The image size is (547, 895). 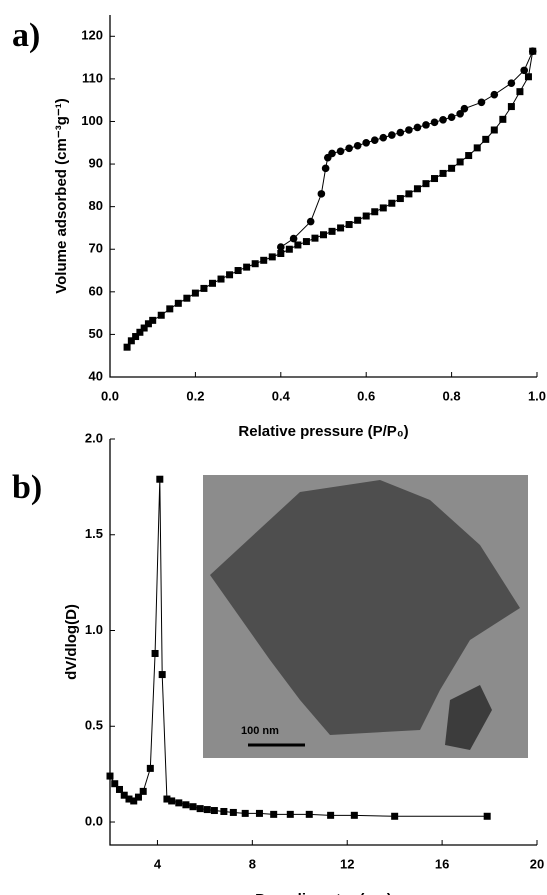 What do you see at coordinates (407, 149) in the screenshot?
I see `series-line` at bounding box center [407, 149].